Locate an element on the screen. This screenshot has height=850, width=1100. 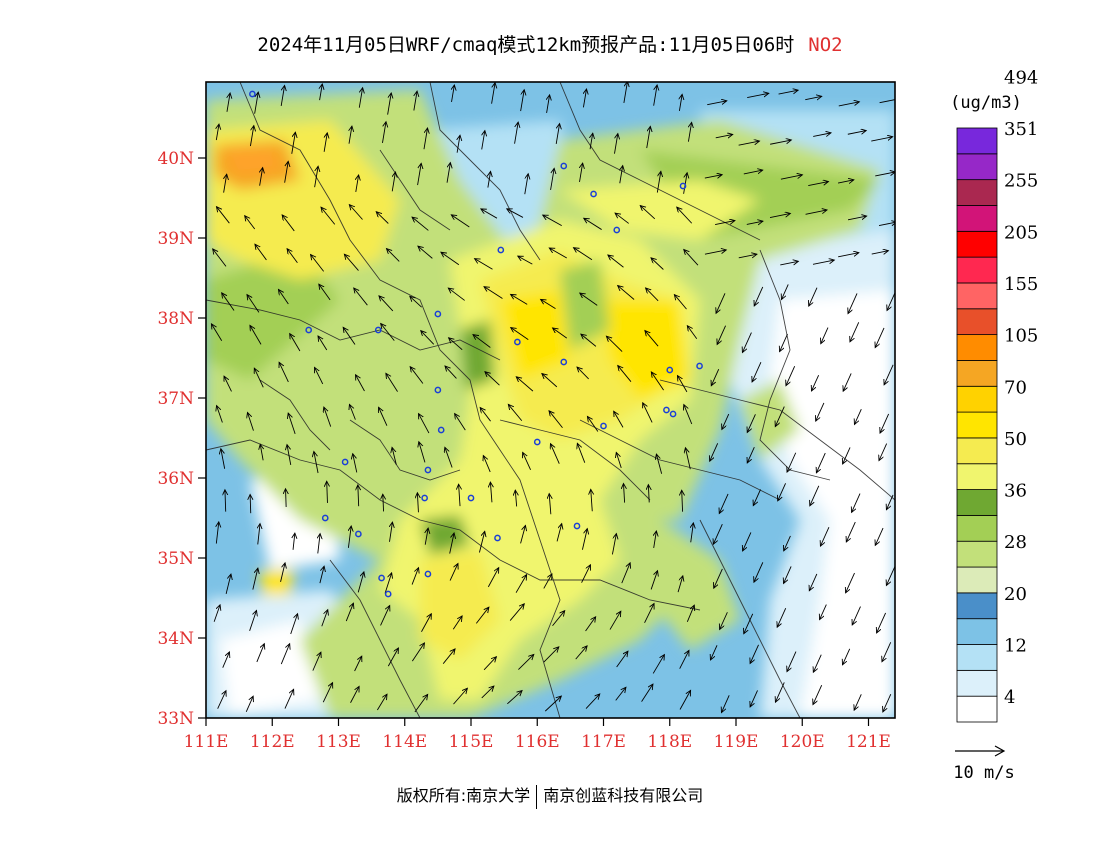
lat-label: 33N is located at coordinates (175, 719).